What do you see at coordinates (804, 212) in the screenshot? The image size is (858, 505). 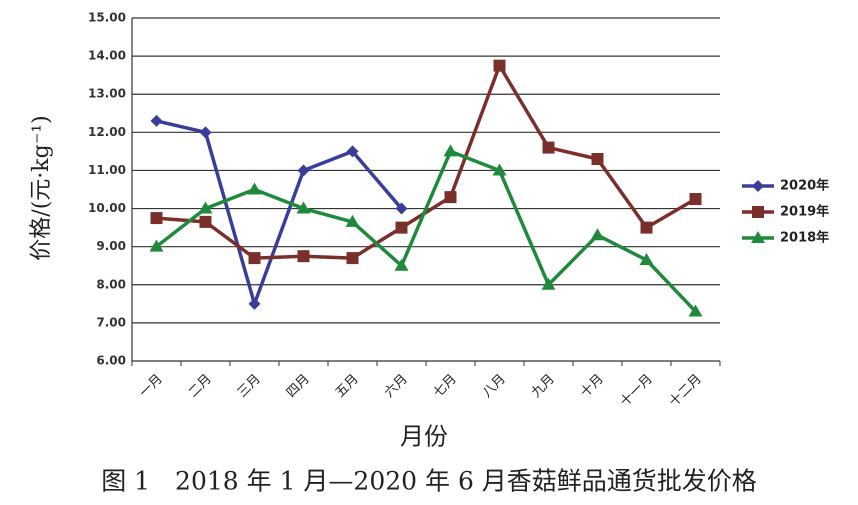 I see `legend-label: 2019年` at bounding box center [804, 212].